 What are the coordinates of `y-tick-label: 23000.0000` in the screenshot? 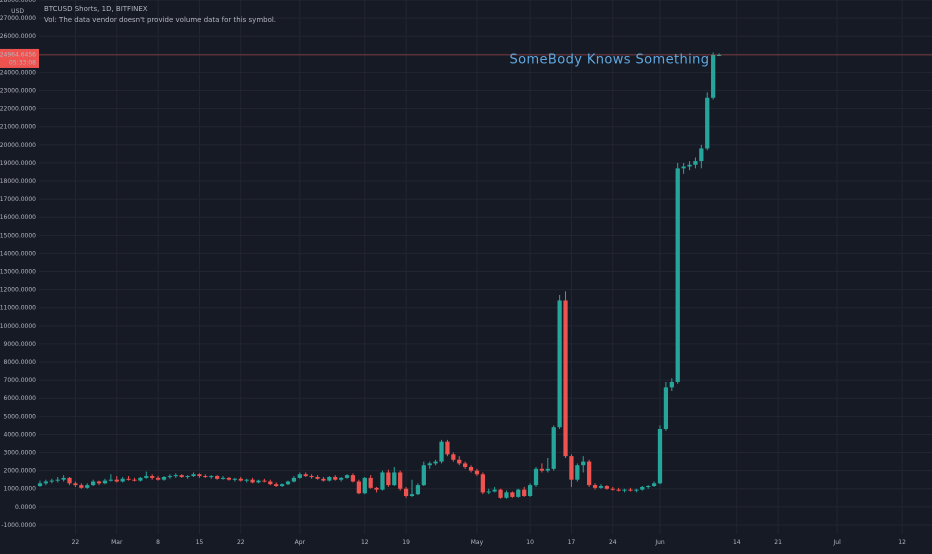 It's located at (18, 91).